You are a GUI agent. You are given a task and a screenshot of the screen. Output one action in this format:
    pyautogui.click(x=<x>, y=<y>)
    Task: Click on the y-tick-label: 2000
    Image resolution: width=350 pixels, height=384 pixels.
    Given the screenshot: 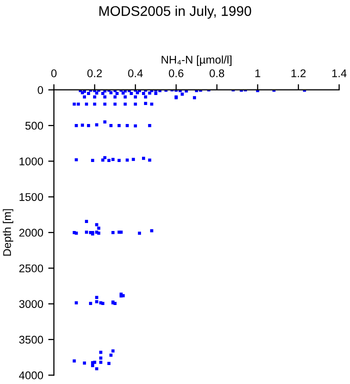 What is the action you would take?
    pyautogui.click(x=31, y=232)
    